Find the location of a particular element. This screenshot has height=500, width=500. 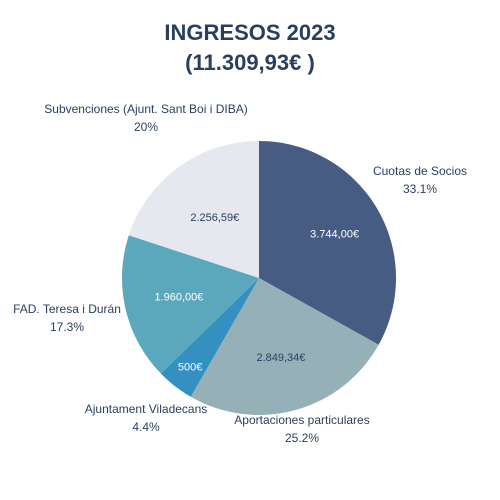

pie-slice-aportaciones-particulares is located at coordinates (284, 346).